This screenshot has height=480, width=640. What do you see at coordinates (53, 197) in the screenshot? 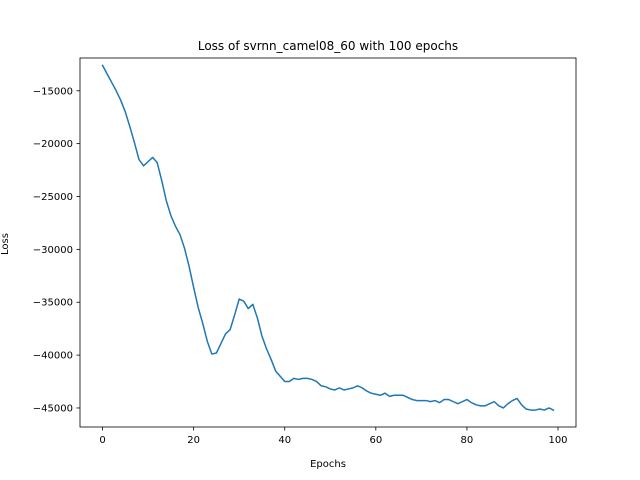
I see `y-tick-label: −25000` at bounding box center [53, 197].